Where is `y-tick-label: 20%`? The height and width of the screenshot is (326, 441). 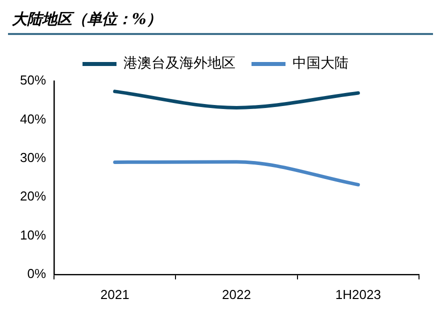
y-tick-label: 20% is located at coordinates (33, 196).